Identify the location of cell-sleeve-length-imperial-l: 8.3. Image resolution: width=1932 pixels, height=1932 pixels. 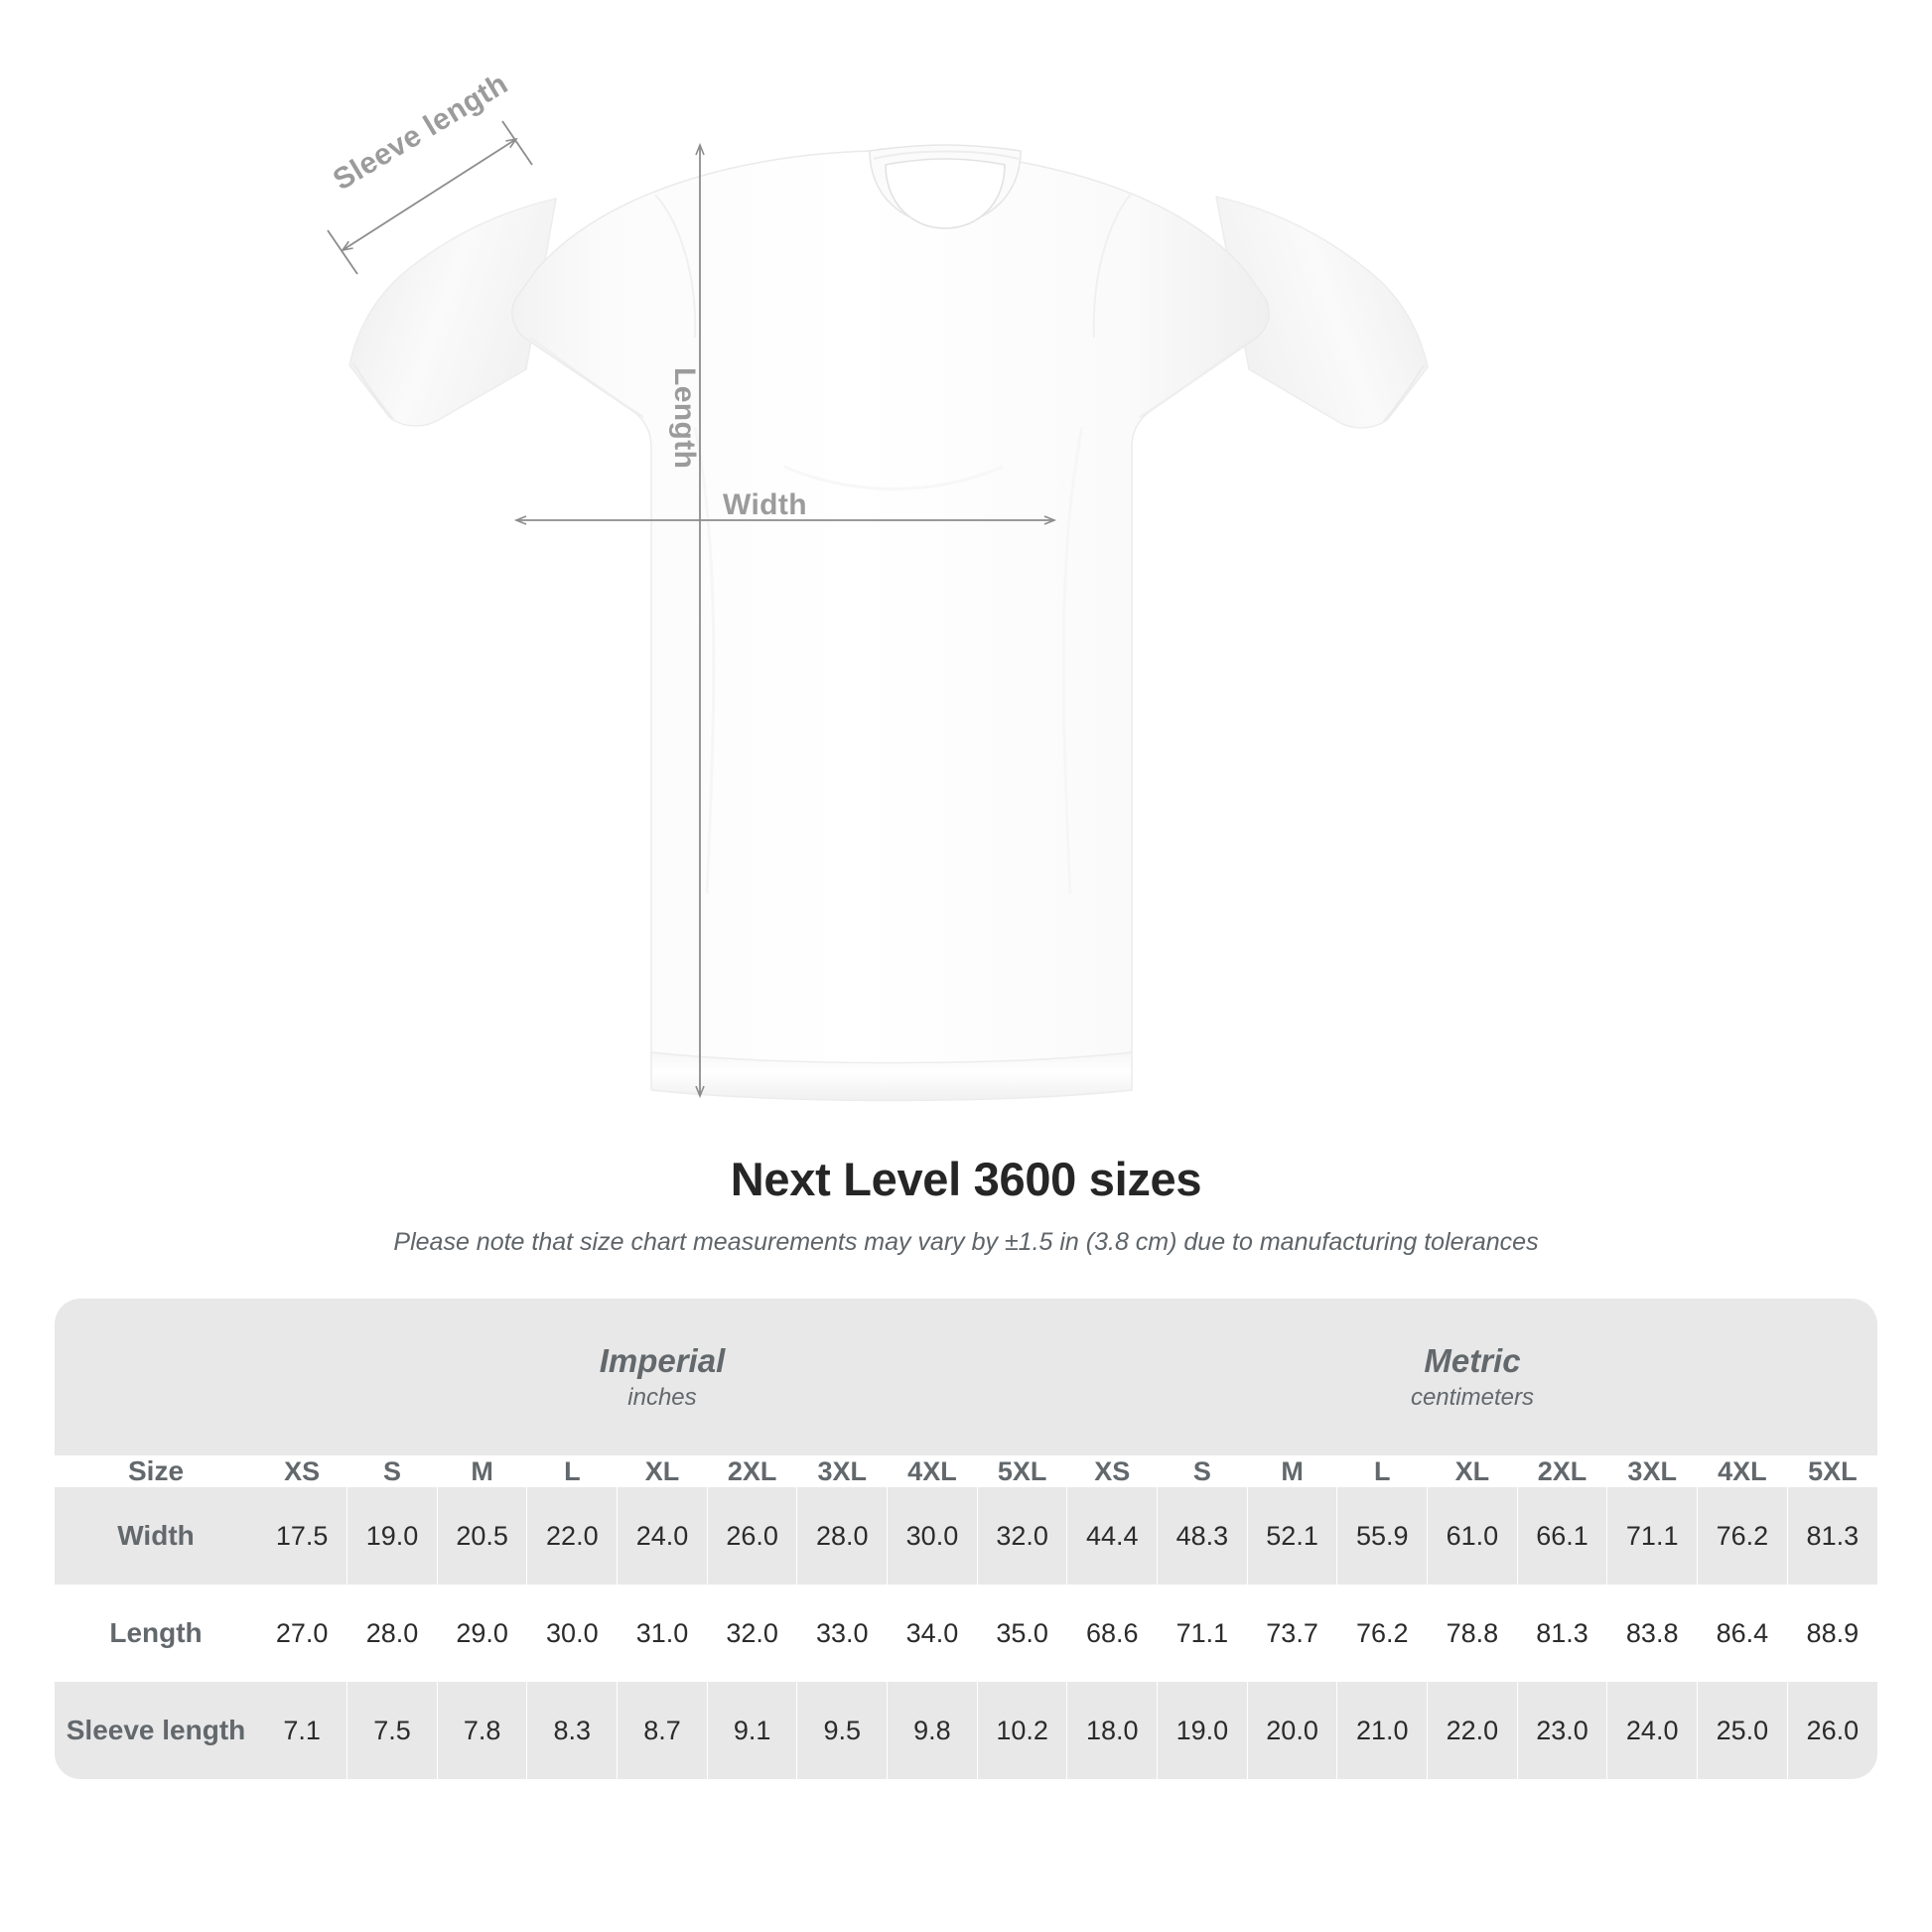
(573, 1730).